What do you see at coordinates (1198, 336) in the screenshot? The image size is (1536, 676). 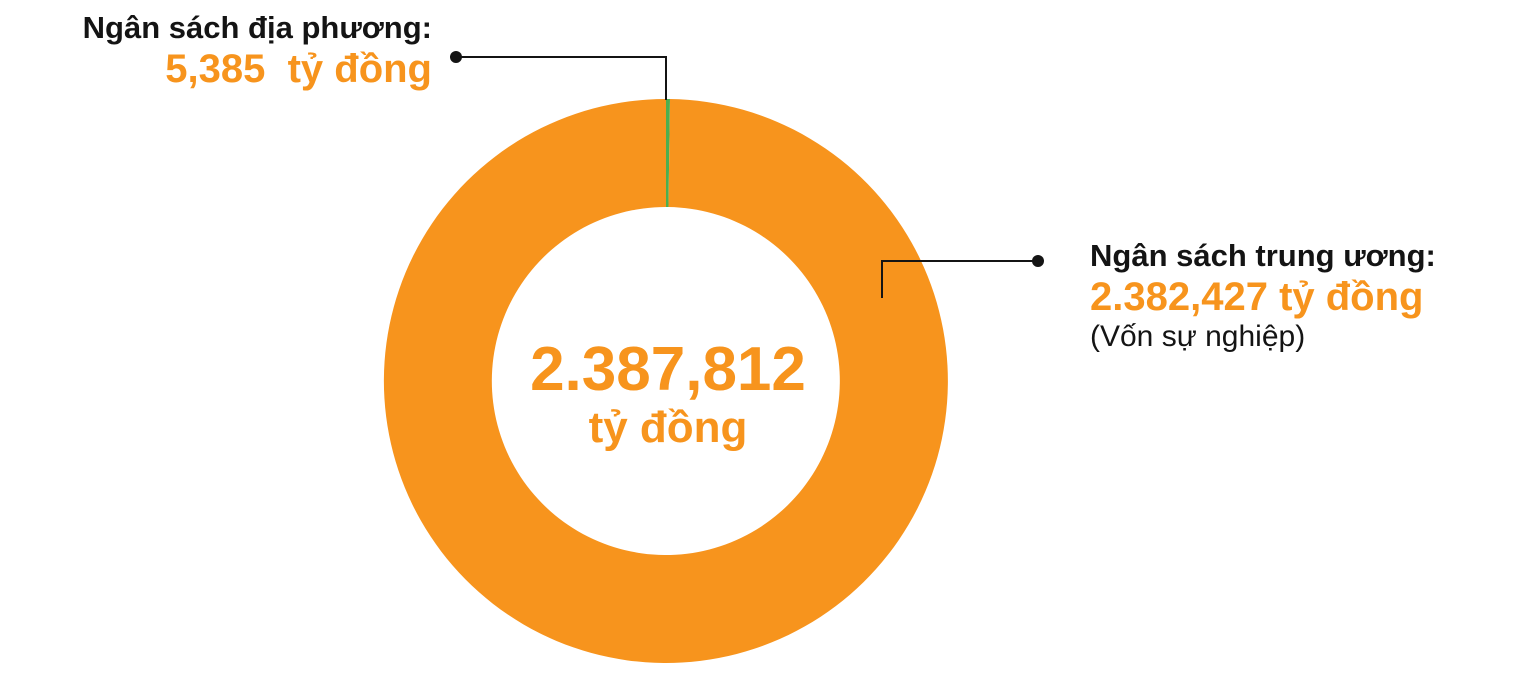 I see `central-budget-note: (Vốn sự nghiệp)` at bounding box center [1198, 336].